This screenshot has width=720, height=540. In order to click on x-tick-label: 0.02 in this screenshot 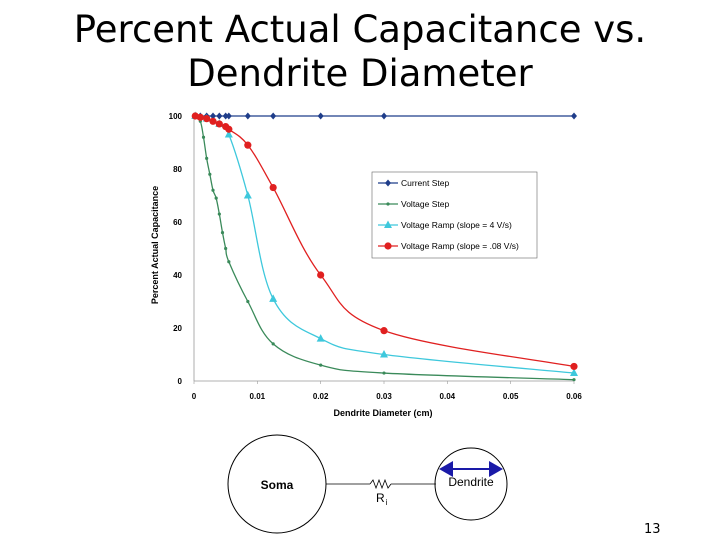, I will do `click(321, 396)`.